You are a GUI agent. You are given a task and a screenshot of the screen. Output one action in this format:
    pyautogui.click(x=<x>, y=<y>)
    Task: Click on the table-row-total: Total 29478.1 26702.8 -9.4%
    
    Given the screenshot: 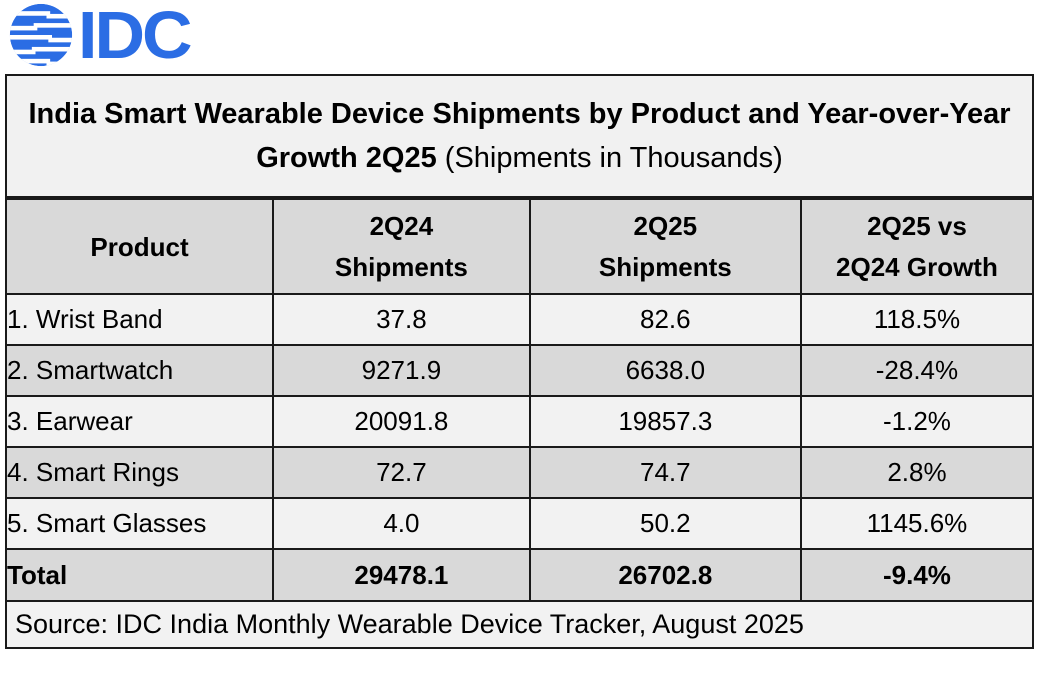 What is the action you would take?
    pyautogui.click(x=519, y=575)
    